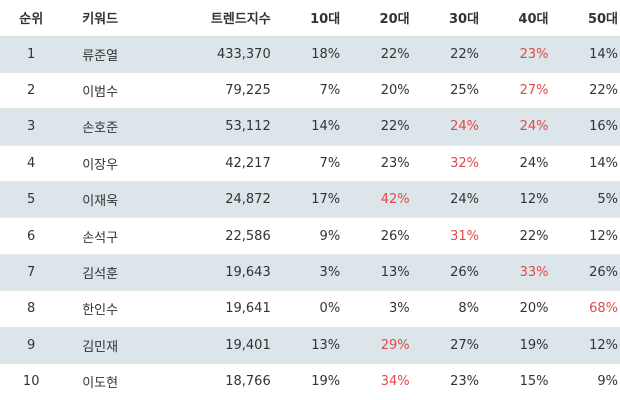  I want to click on cell-age-30s: 27%, so click(465, 345).